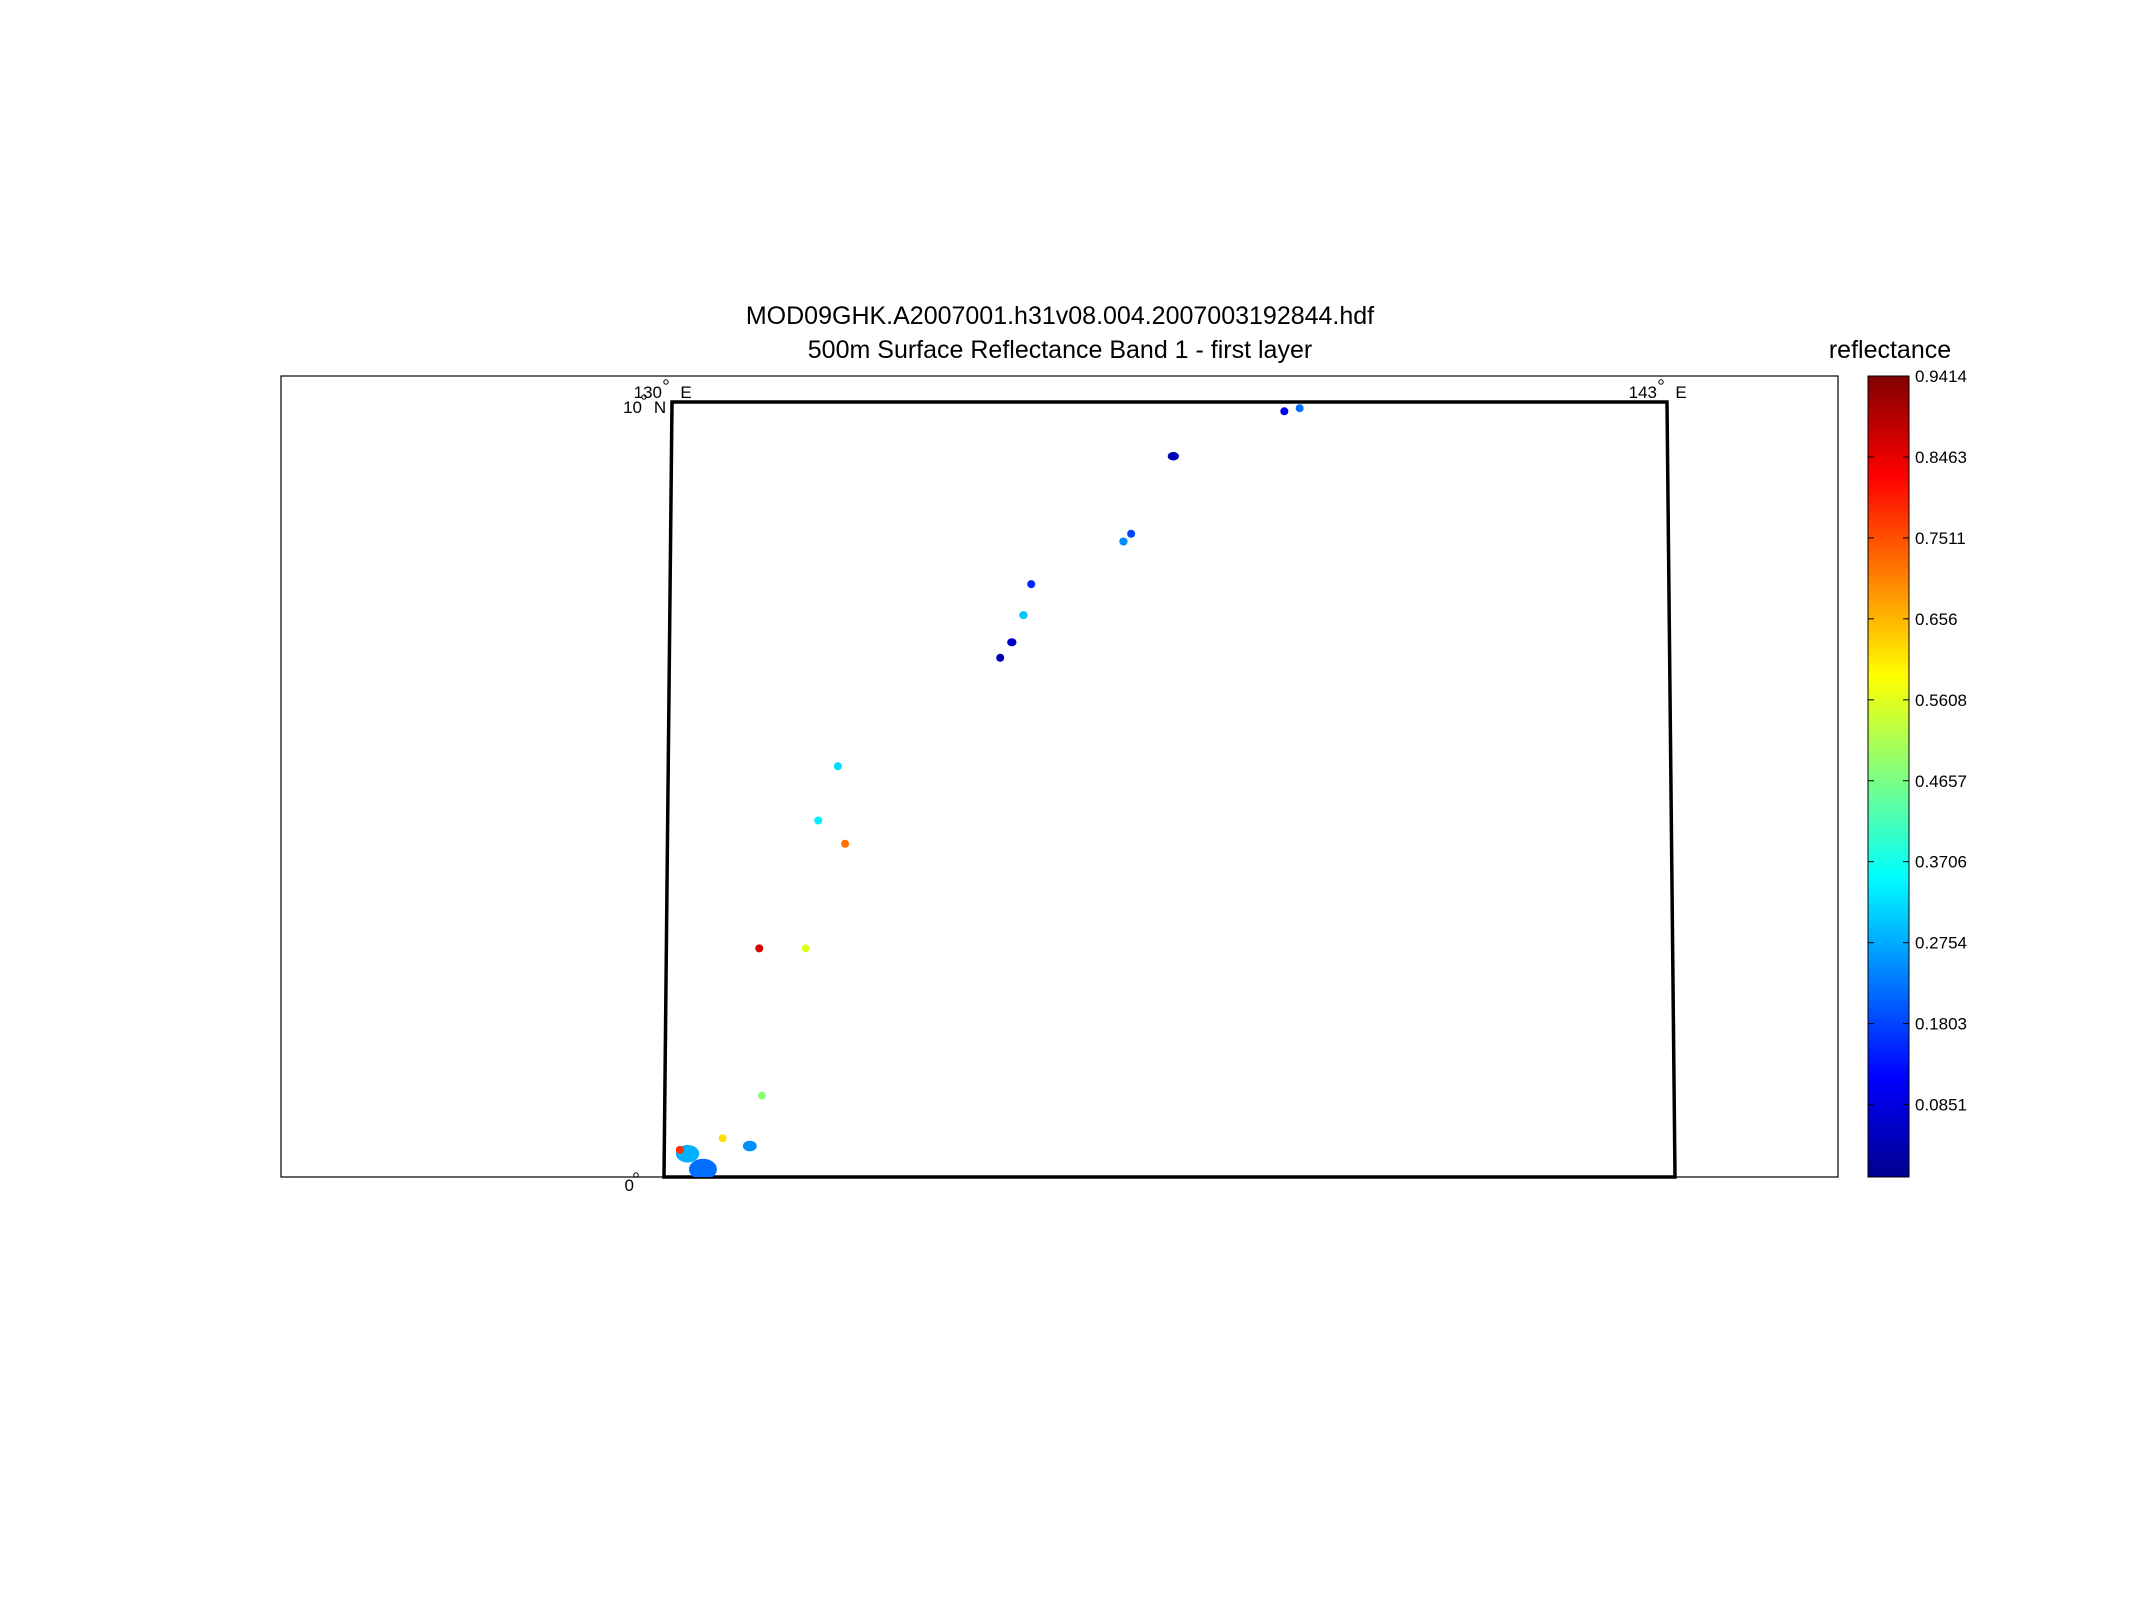 The width and height of the screenshot is (2137, 1602). I want to click on lon-label: 143, so click(1643, 392).